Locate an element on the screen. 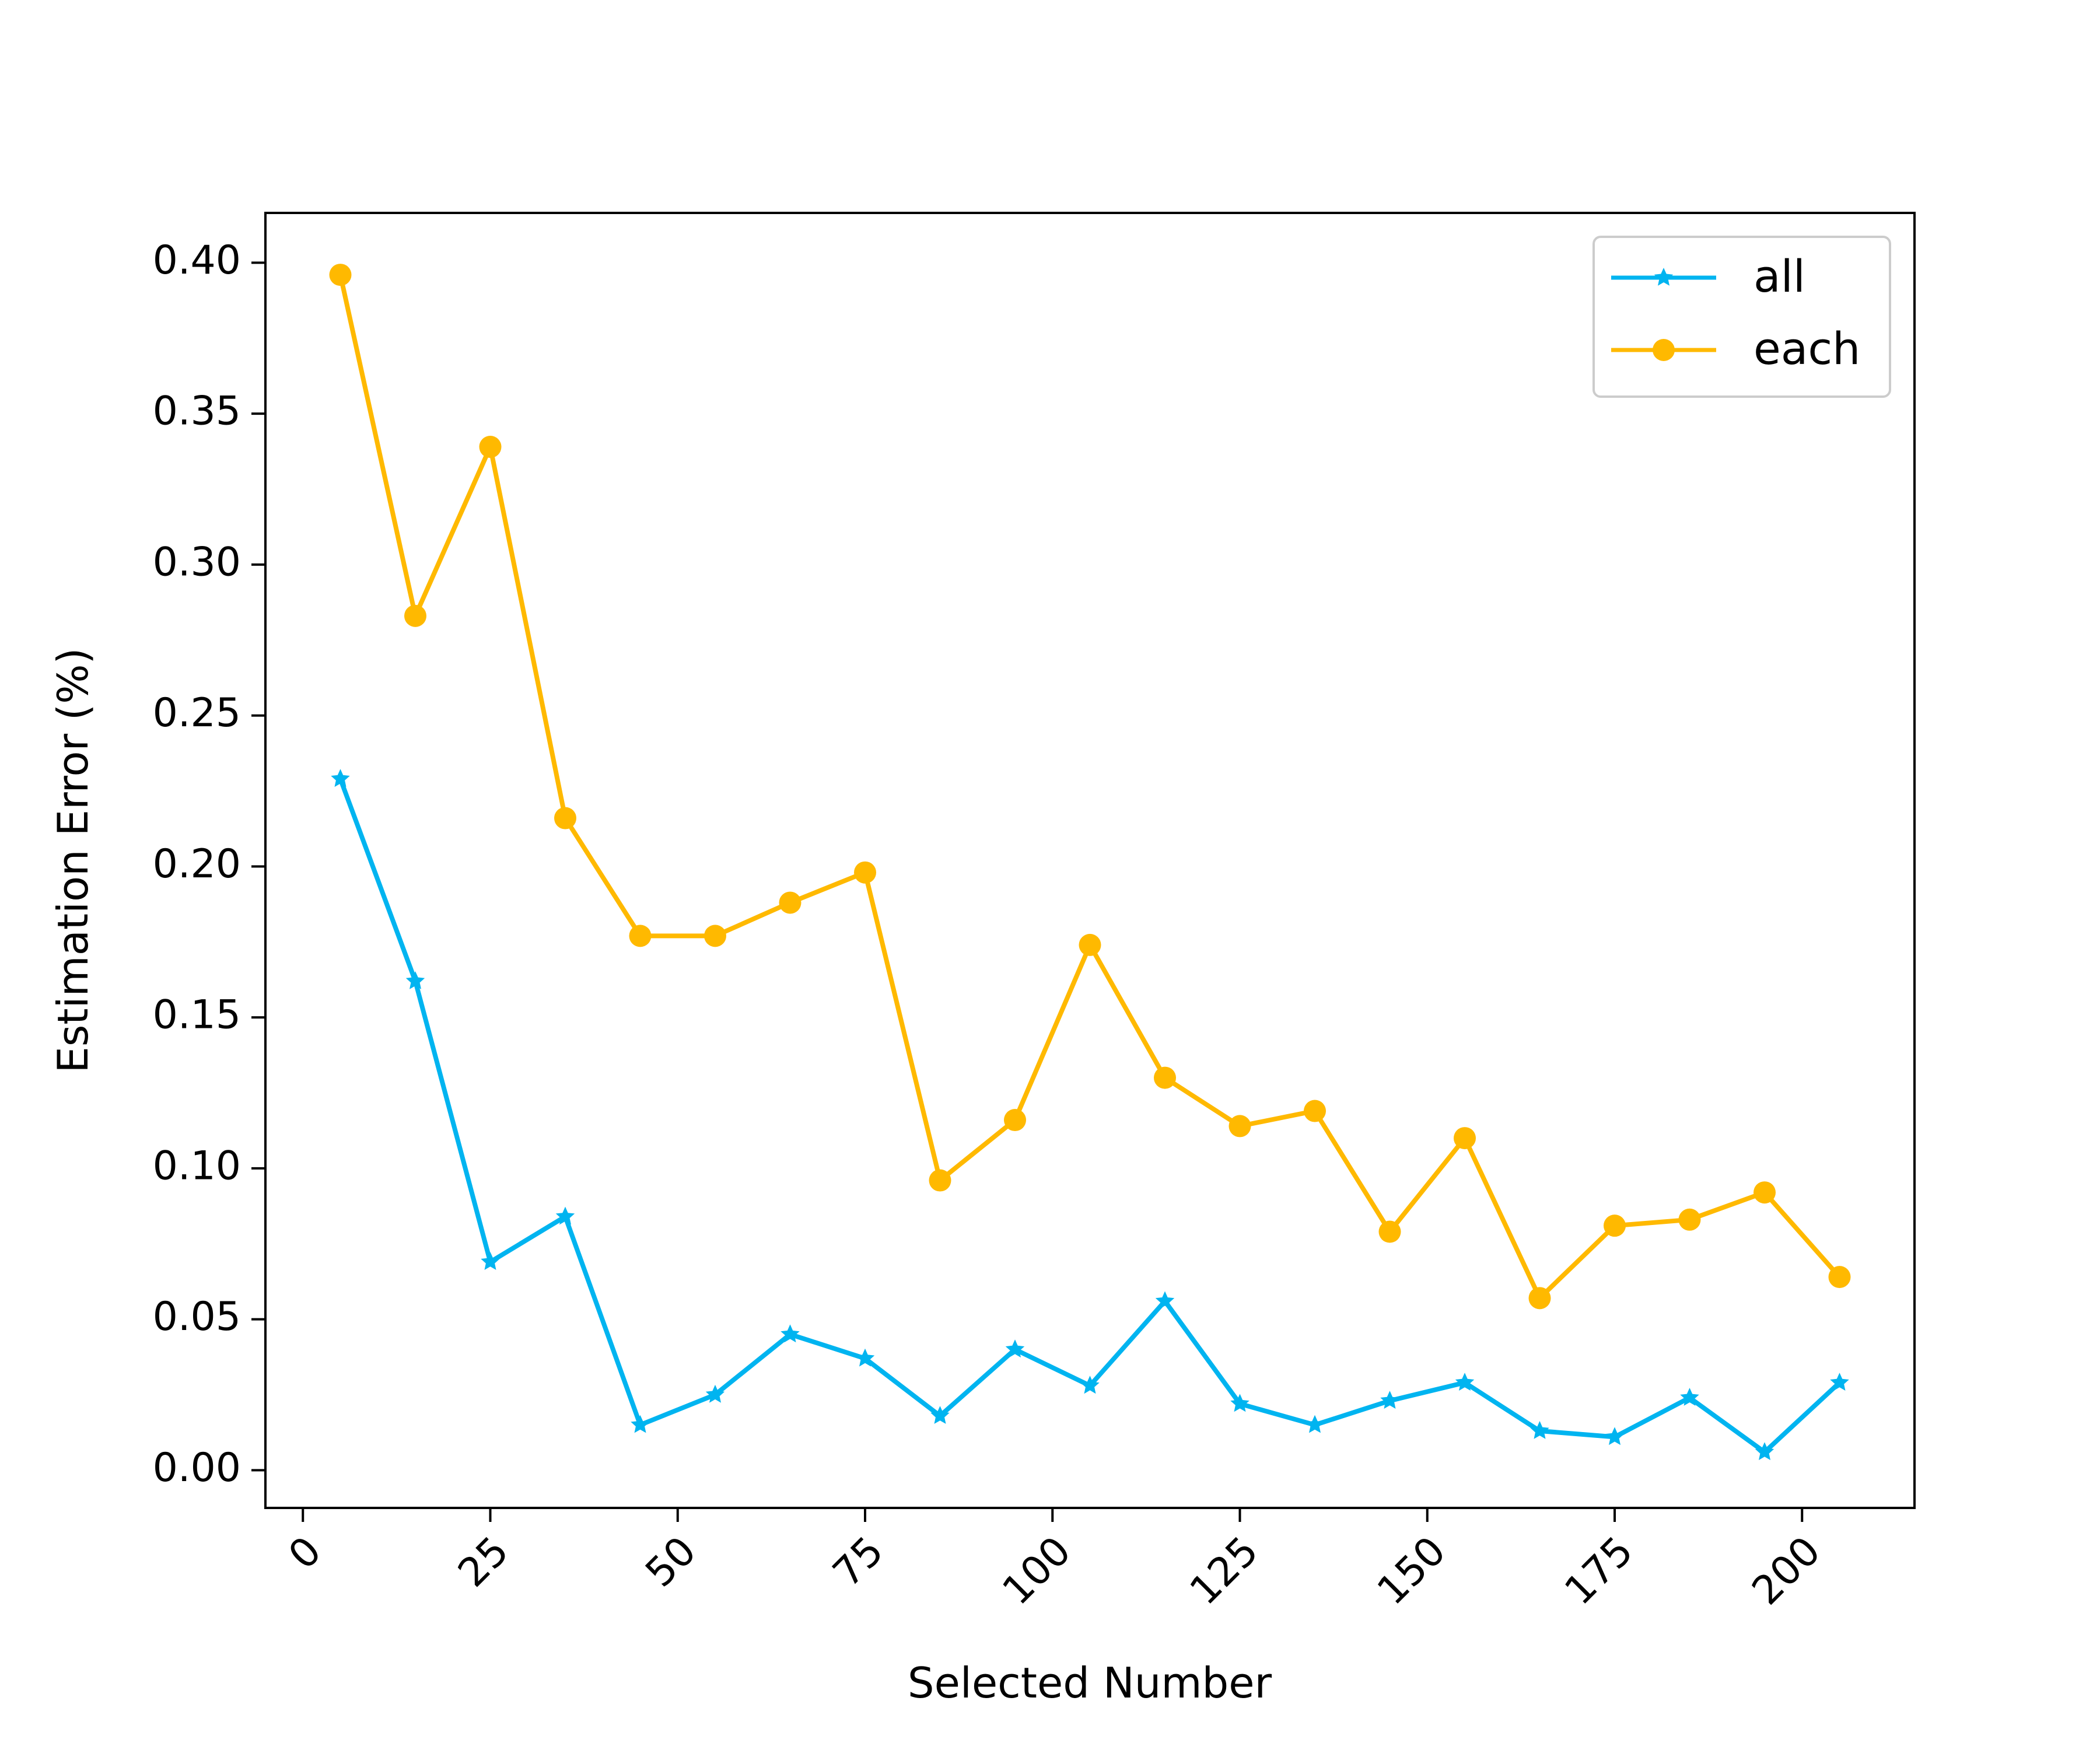 The width and height of the screenshot is (2100, 1750). legend: all each is located at coordinates (1741, 317).